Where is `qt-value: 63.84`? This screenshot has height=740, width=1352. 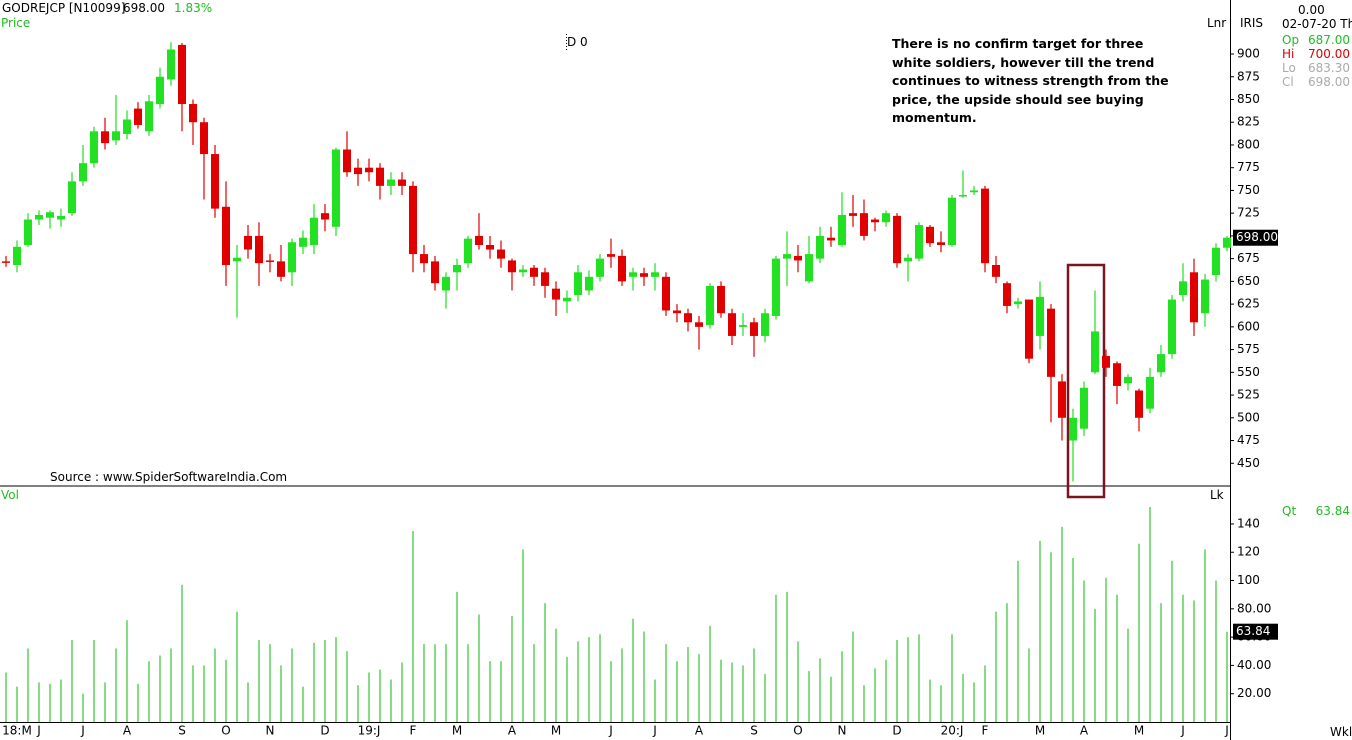
qt-value: 63.84 is located at coordinates (1332, 511).